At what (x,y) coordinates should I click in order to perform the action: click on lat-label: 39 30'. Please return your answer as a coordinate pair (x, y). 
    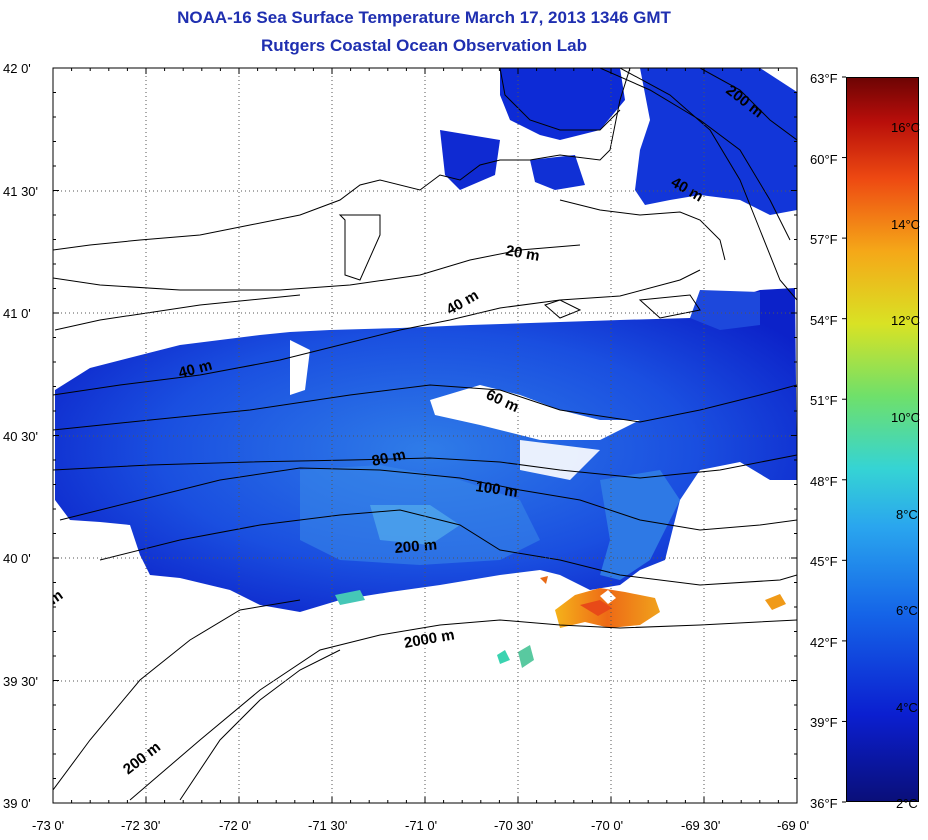
    Looking at the image, I should click on (21, 681).